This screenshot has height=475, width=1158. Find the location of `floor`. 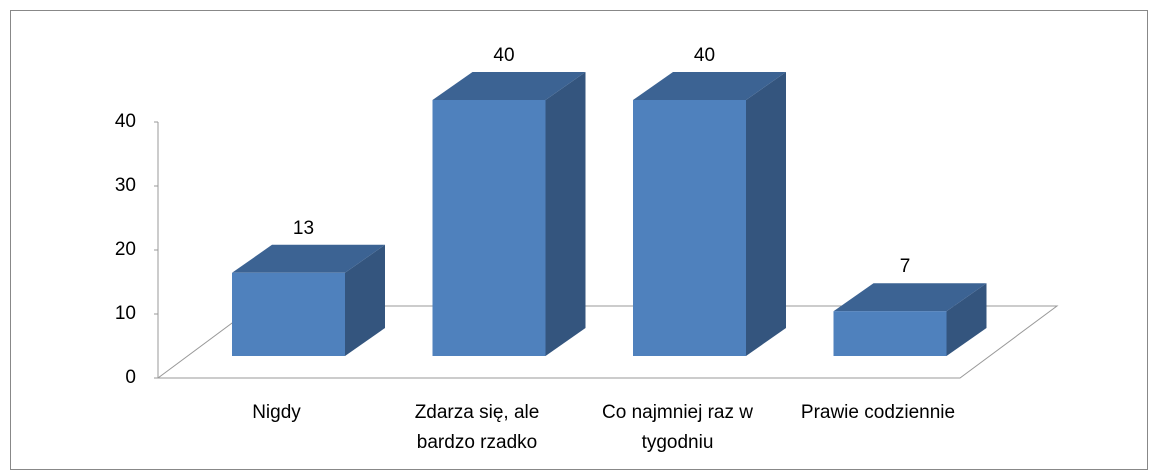

floor is located at coordinates (607, 342).